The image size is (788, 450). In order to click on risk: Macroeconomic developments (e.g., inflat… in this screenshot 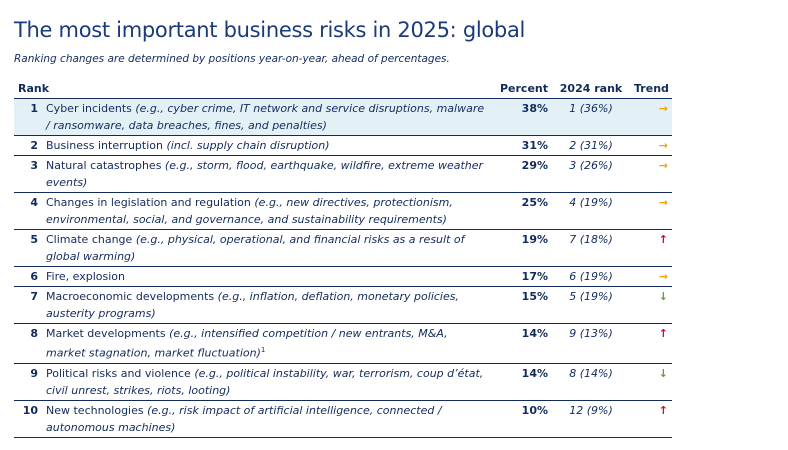, I will do `click(267, 305)`.